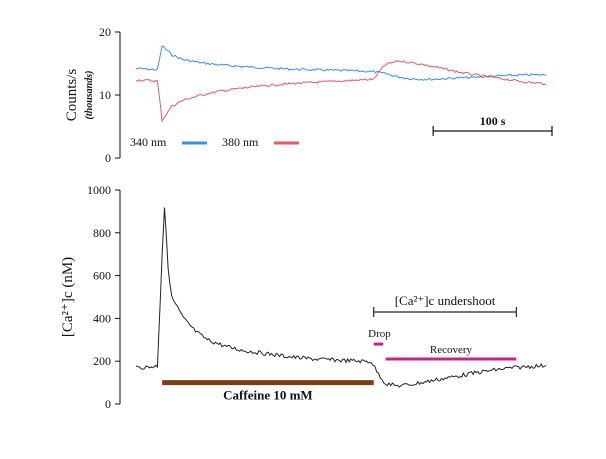 Image resolution: width=606 pixels, height=459 pixels. What do you see at coordinates (108, 404) in the screenshot?
I see `bottom-ytick-label: 0` at bounding box center [108, 404].